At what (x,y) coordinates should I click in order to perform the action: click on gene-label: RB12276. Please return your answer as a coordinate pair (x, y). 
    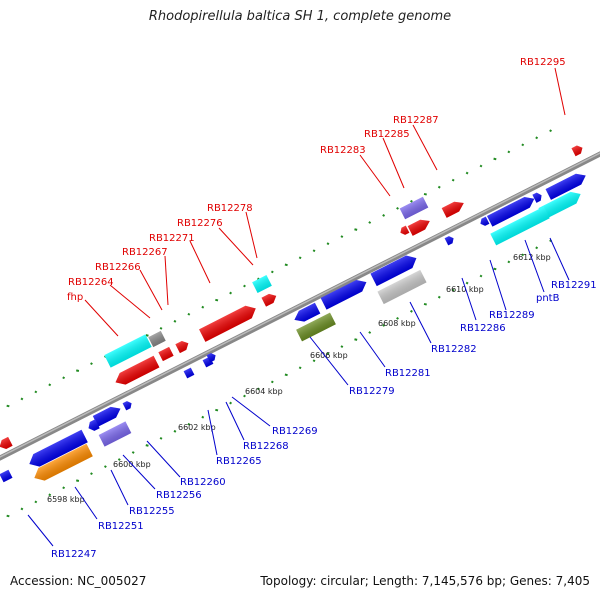
    Looking at the image, I should click on (200, 223).